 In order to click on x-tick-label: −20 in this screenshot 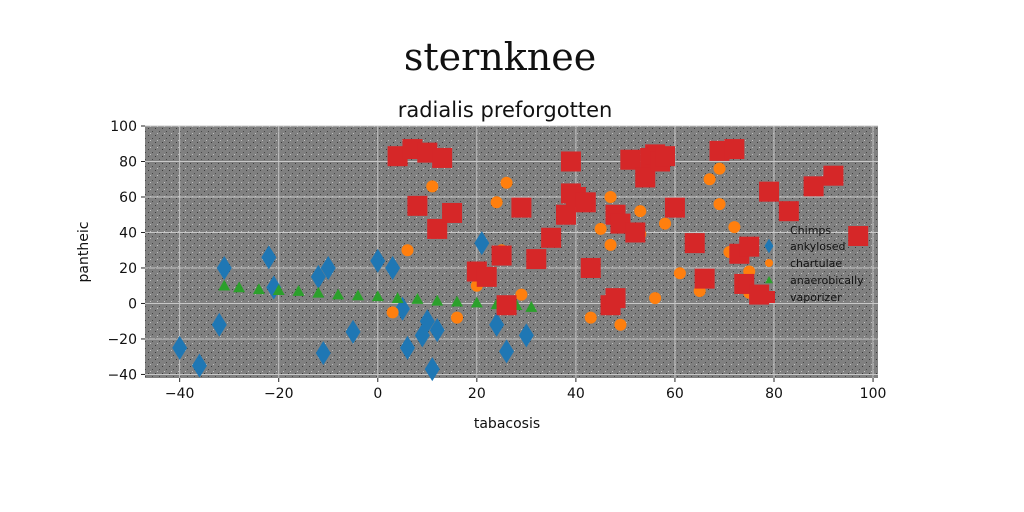, I will do `click(279, 394)`.